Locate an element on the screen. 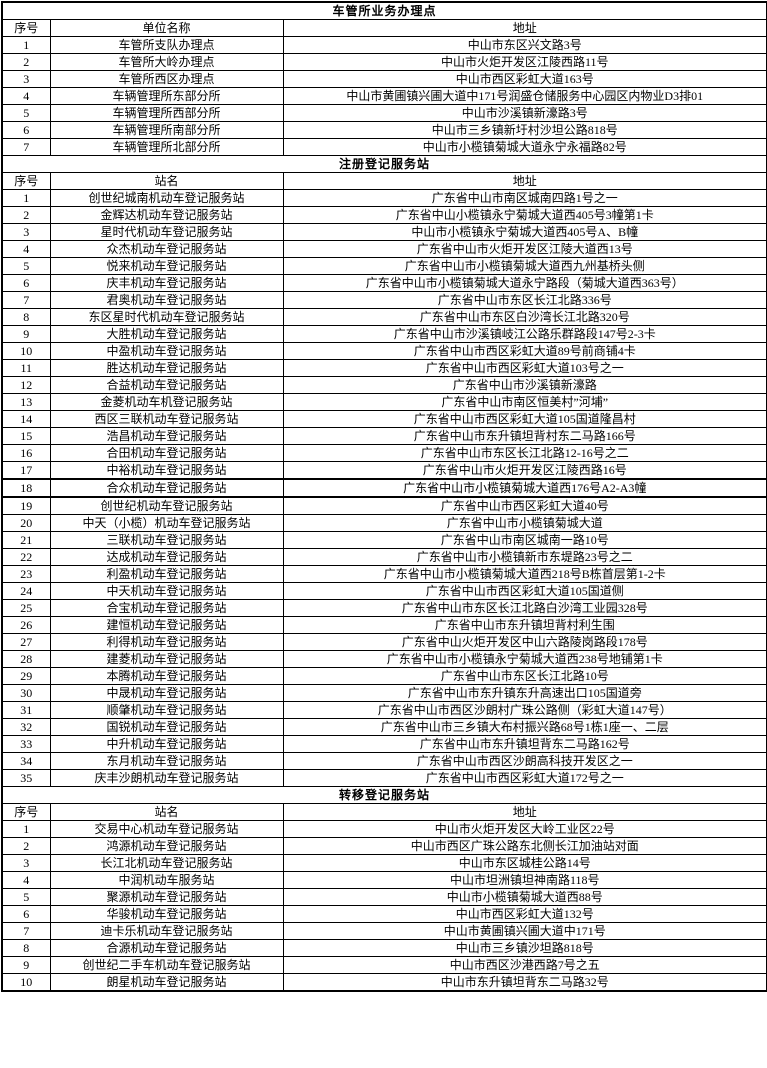 The height and width of the screenshot is (1068, 767). table-row: 18 合众机动车登记服务站 广东省中山市小榄镇菊城大道西176号A2-A3幢 is located at coordinates (384, 488).